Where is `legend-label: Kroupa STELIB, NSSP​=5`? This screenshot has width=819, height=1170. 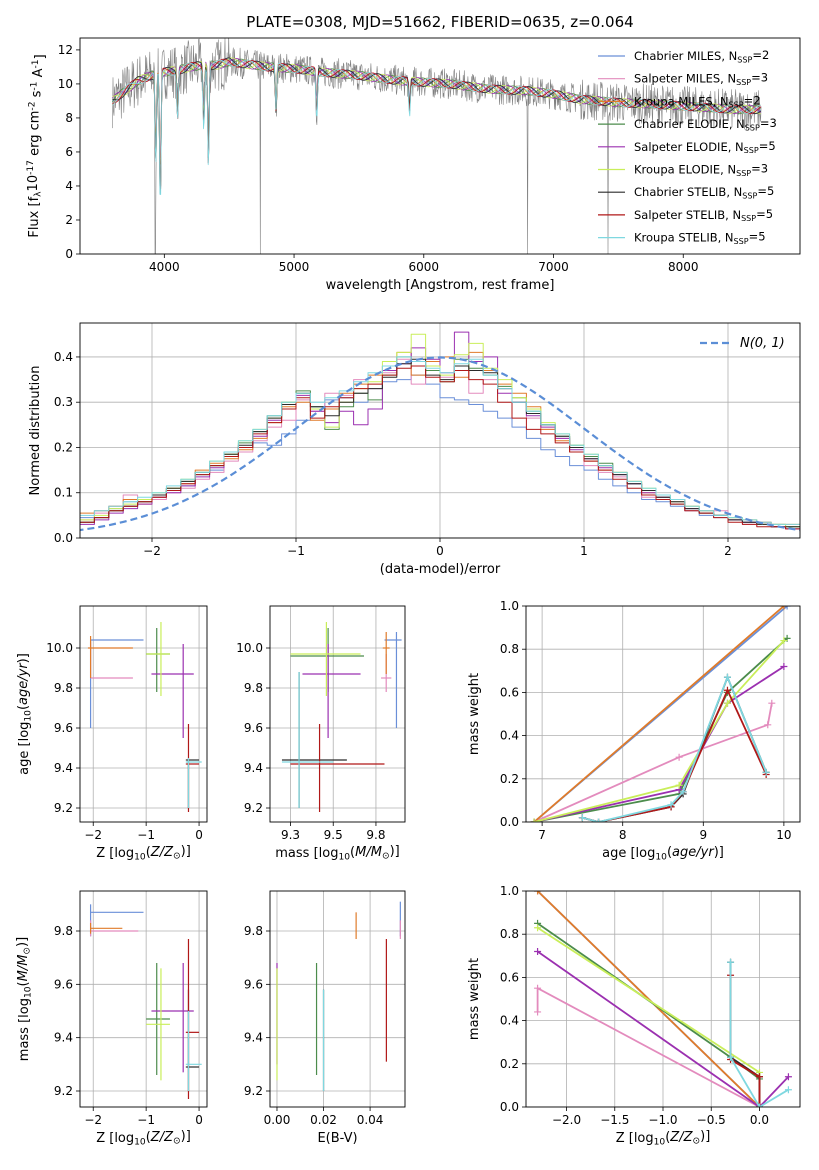
legend-label: Kroupa STELIB, NSSP​=5 is located at coordinates (700, 238).